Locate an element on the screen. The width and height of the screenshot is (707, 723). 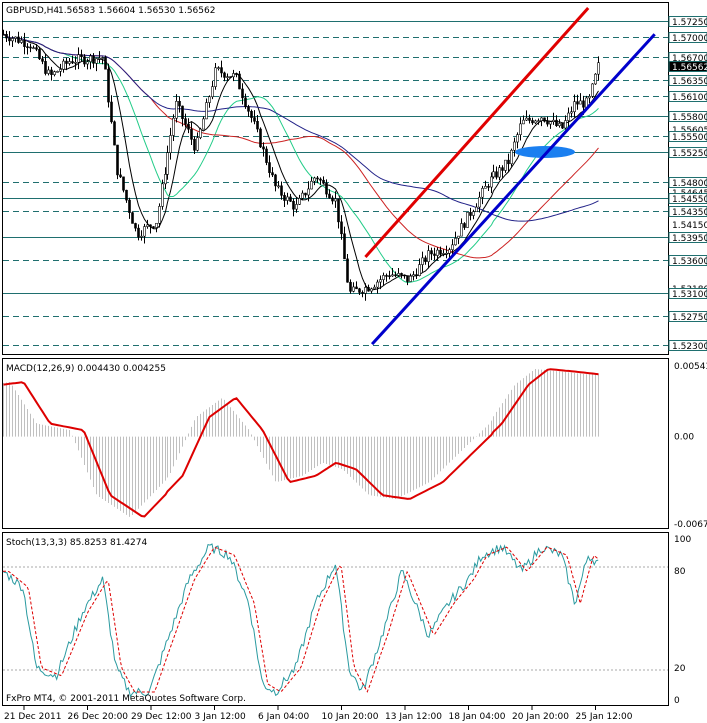
price-tick-label: 1.54550 is located at coordinates (689, 200).